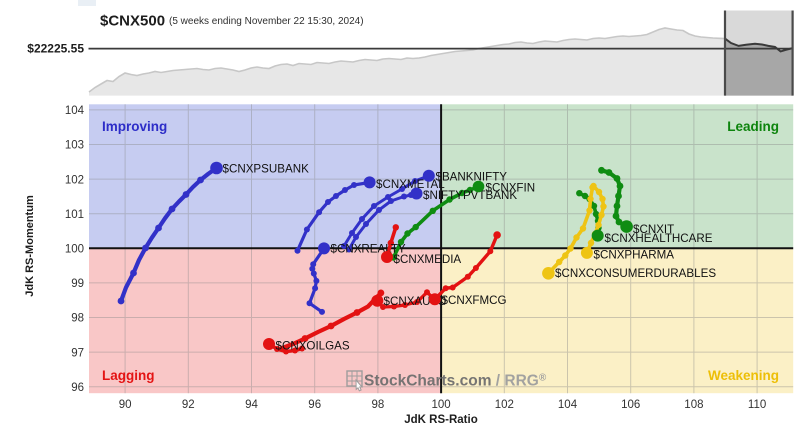 The height and width of the screenshot is (430, 800). What do you see at coordinates (55, 49) in the screenshot?
I see `svg-text: $22225.55` at bounding box center [55, 49].